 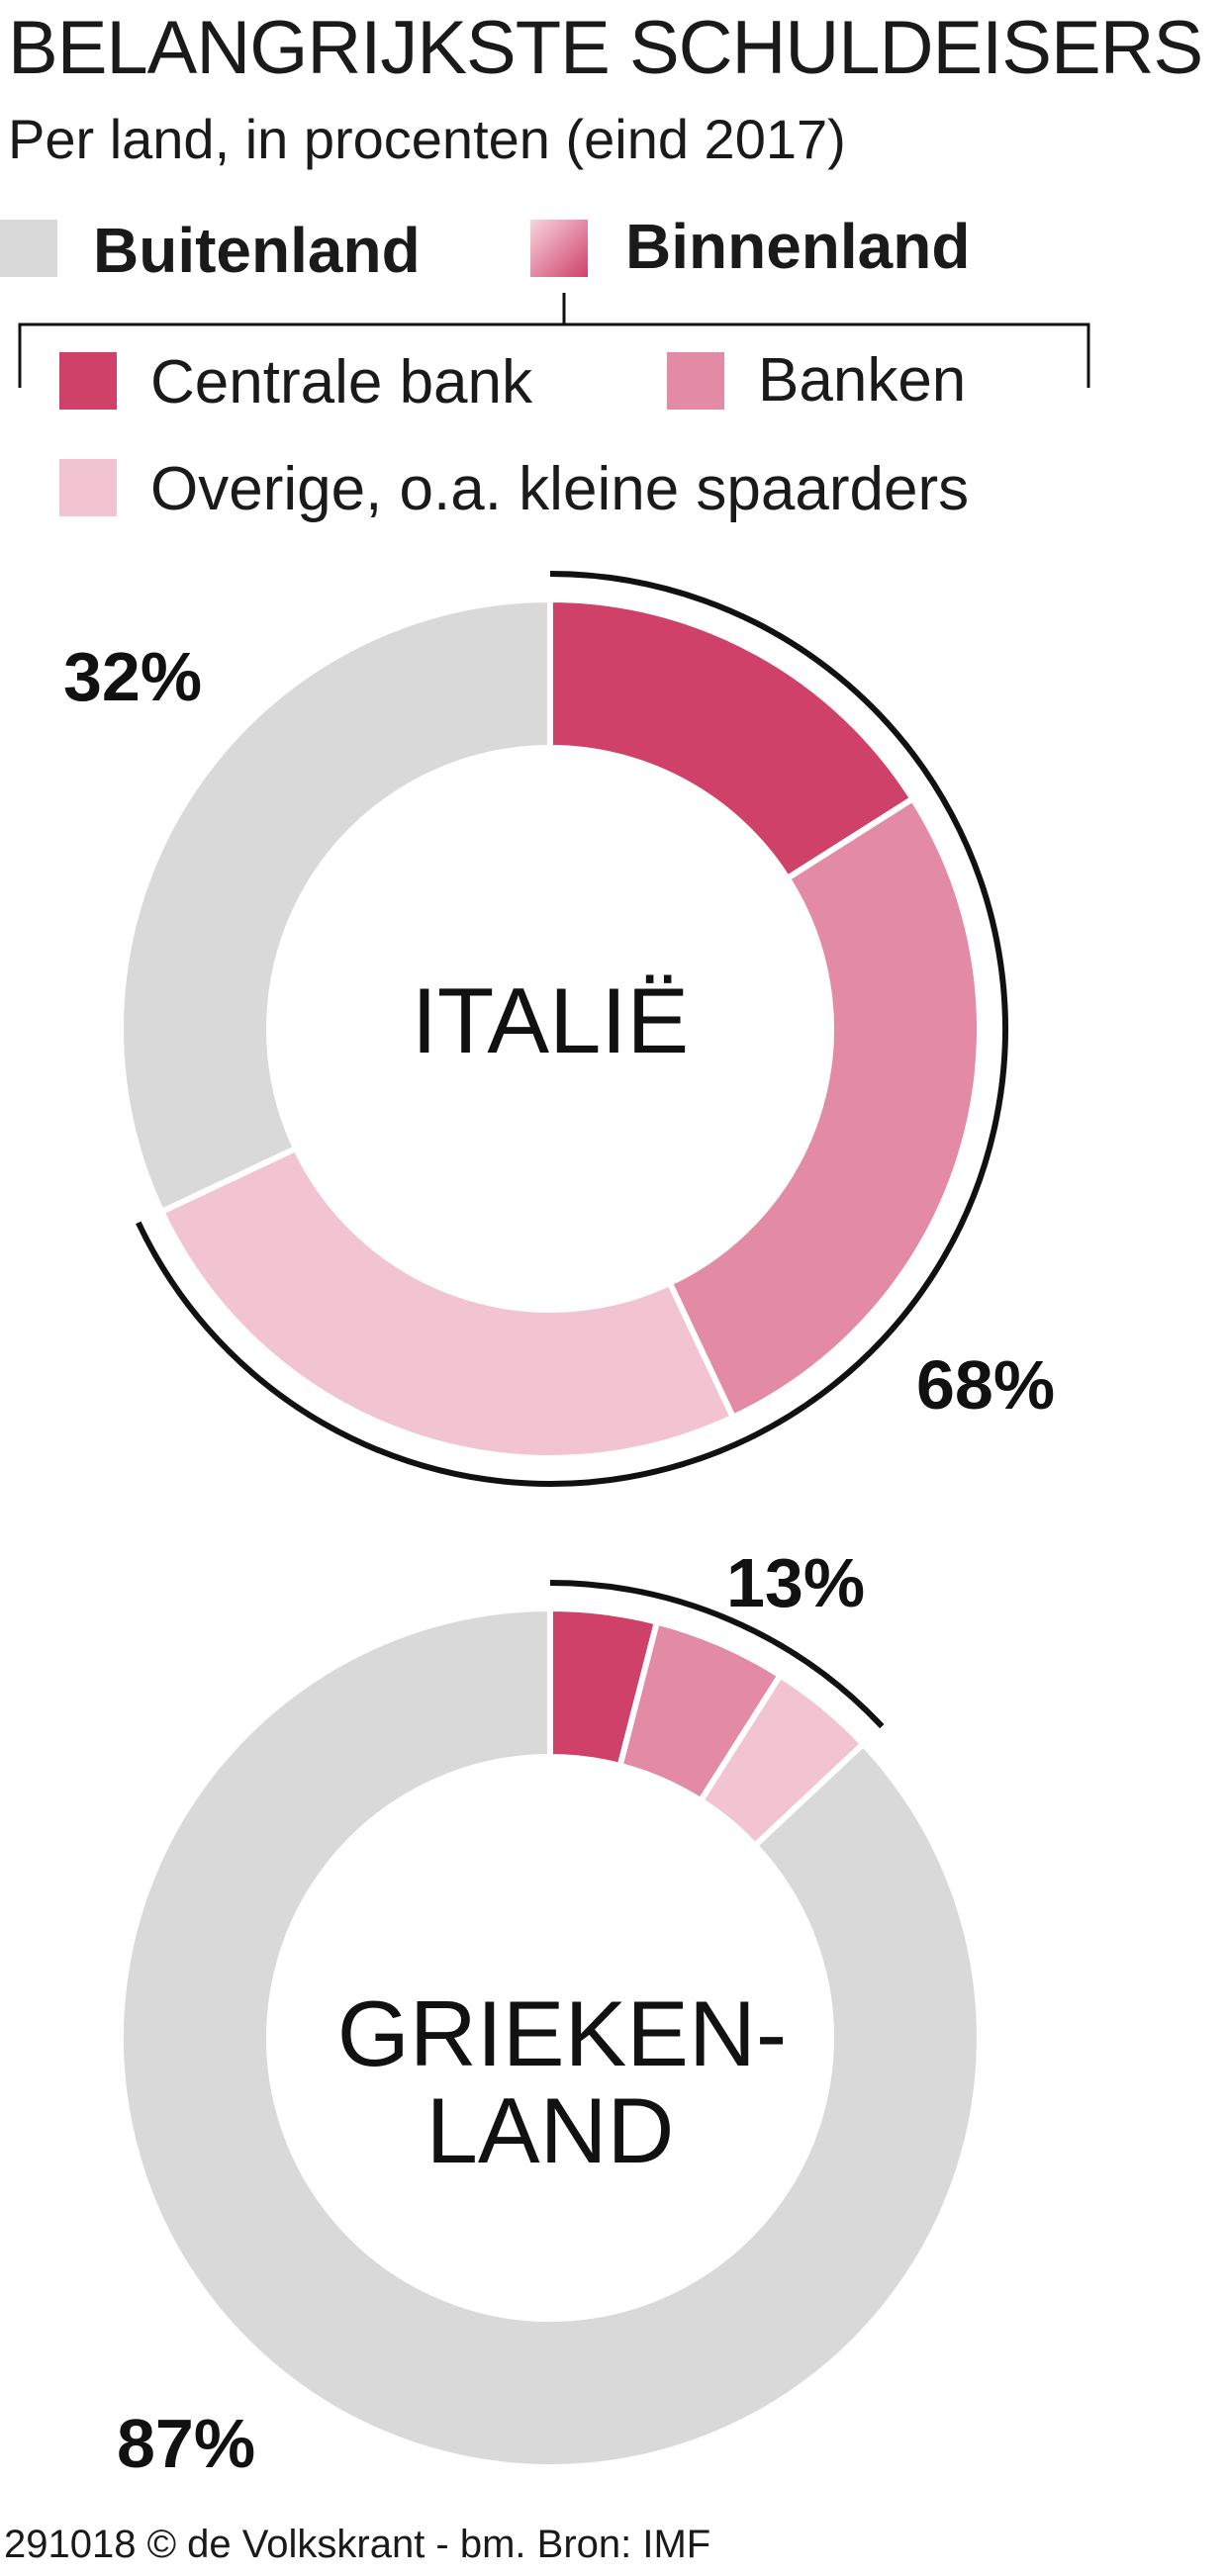 I want to click on legend-label-buitenland: Buitenland, so click(x=257, y=250).